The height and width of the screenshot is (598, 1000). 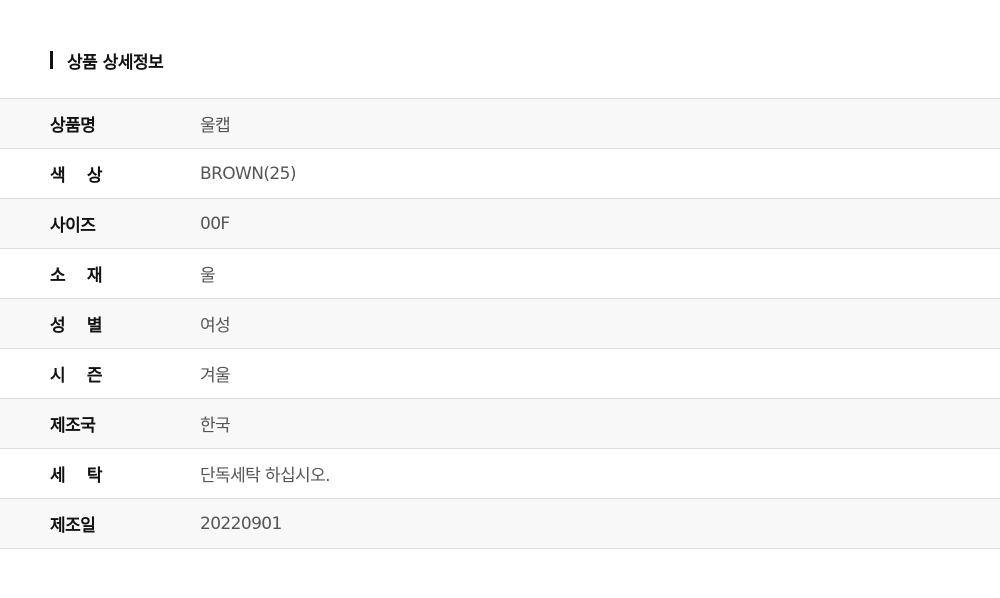 I want to click on row-value: 20220901, so click(x=241, y=523).